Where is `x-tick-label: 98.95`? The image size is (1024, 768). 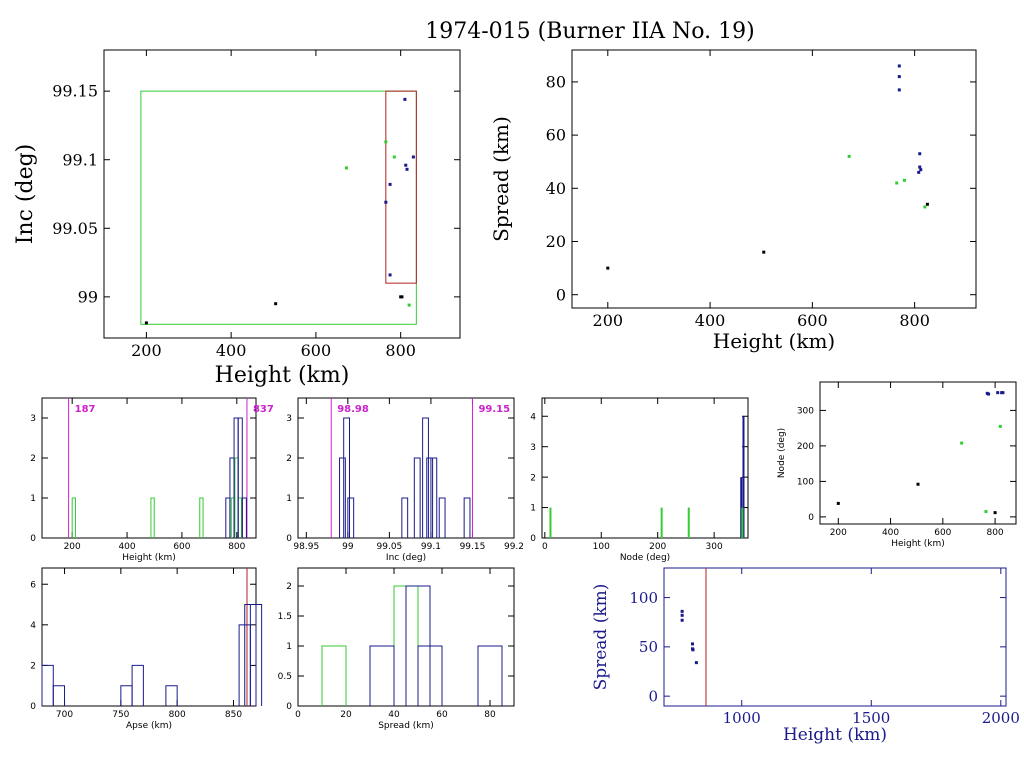 x-tick-label: 98.95 is located at coordinates (306, 547).